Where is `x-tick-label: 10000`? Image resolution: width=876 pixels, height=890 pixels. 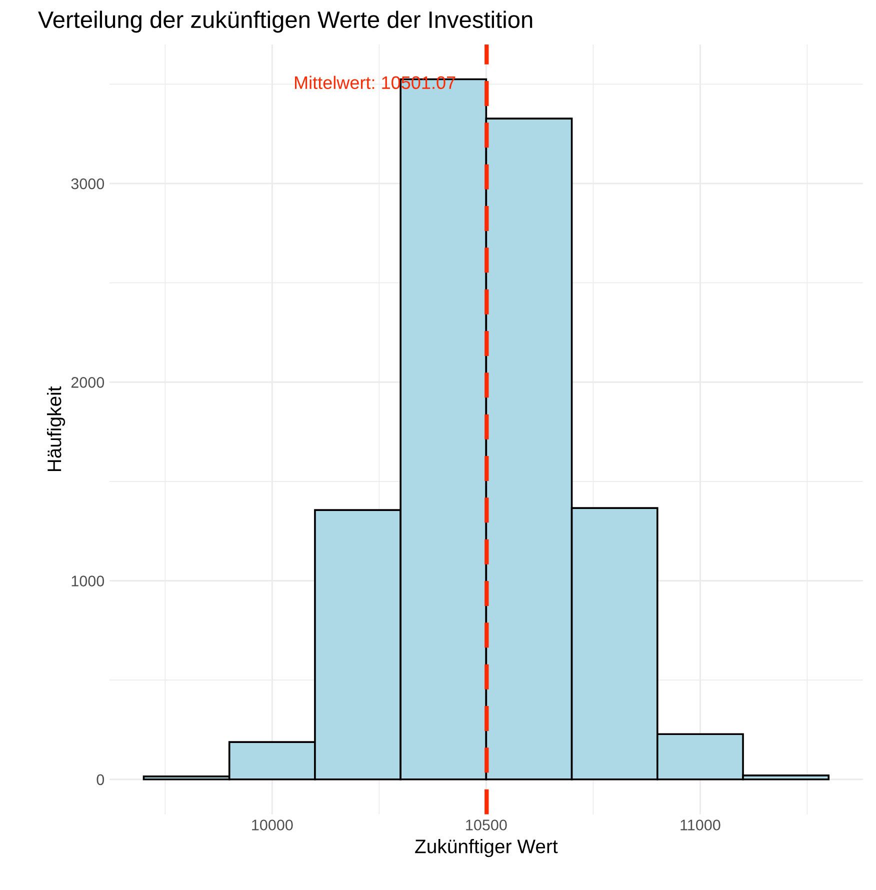
x-tick-label: 10000 is located at coordinates (272, 825).